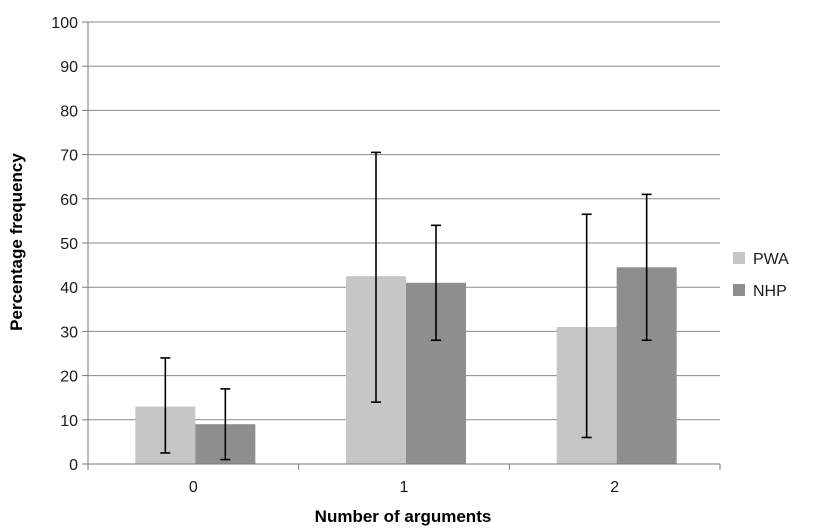  Describe the element at coordinates (403, 516) in the screenshot. I see `x-axis-title: Number of arguments` at that location.